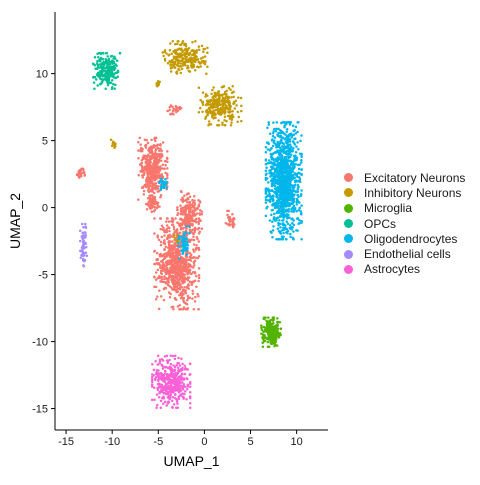  Describe the element at coordinates (348, 208) in the screenshot. I see `legend-key-microglia` at that location.